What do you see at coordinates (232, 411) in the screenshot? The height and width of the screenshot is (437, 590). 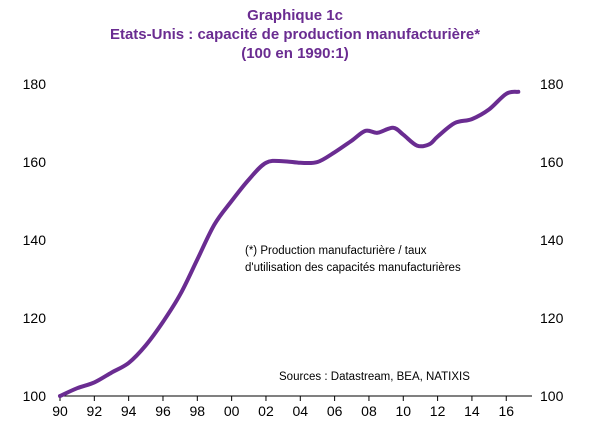 I see `x-tick-label: 00` at bounding box center [232, 411].